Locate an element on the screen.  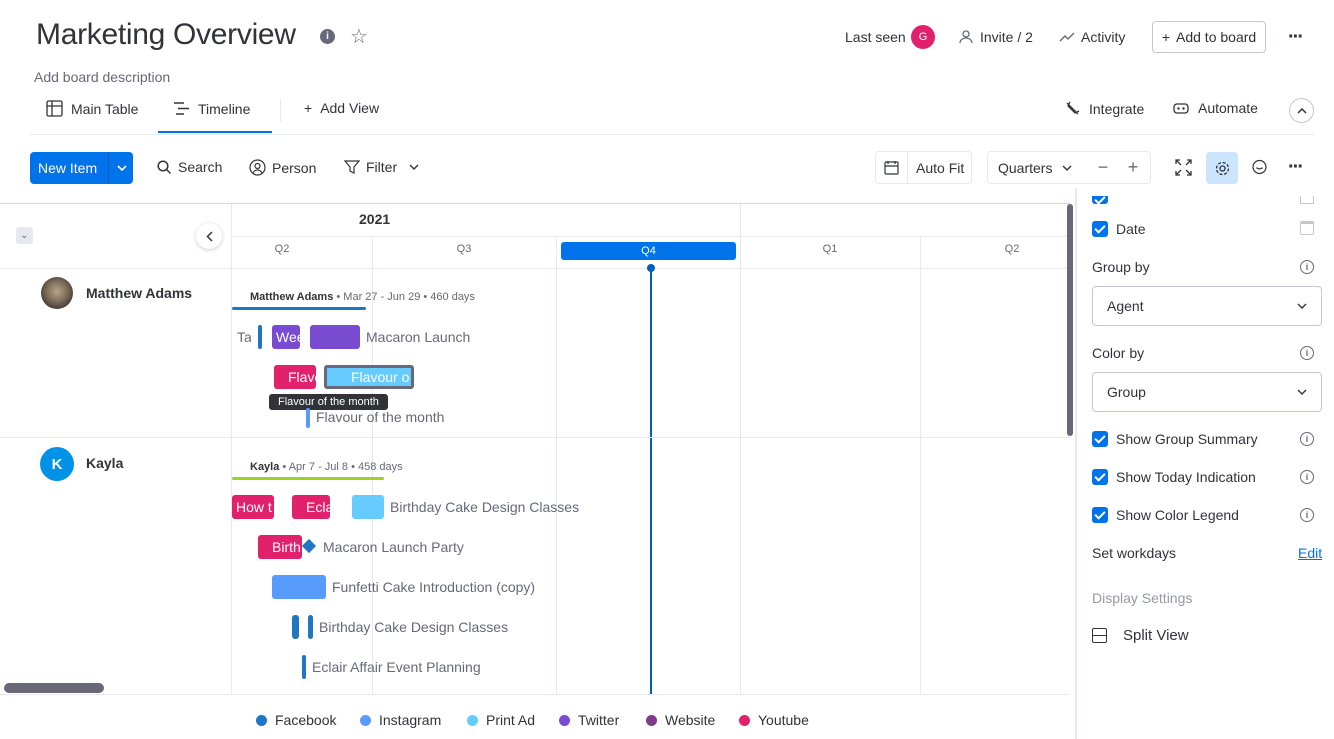
item-label: Funfetti Cake Introduction (copy) is located at coordinates (434, 587).